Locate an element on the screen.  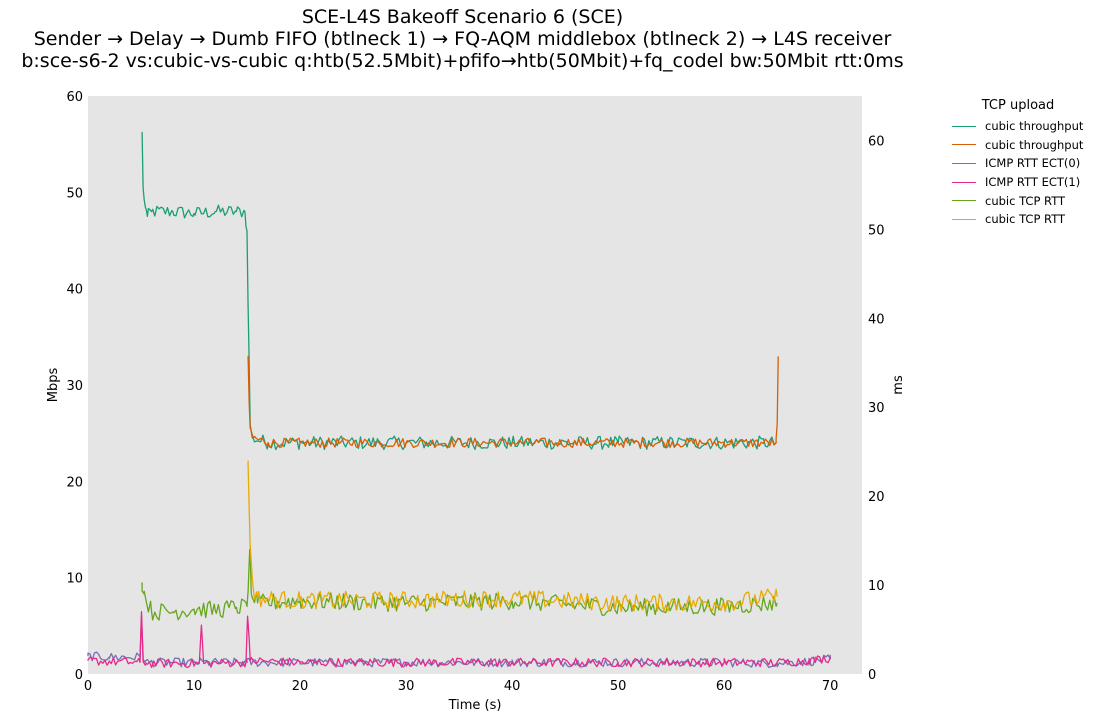
x-tick-label: 20 is located at coordinates (300, 686).